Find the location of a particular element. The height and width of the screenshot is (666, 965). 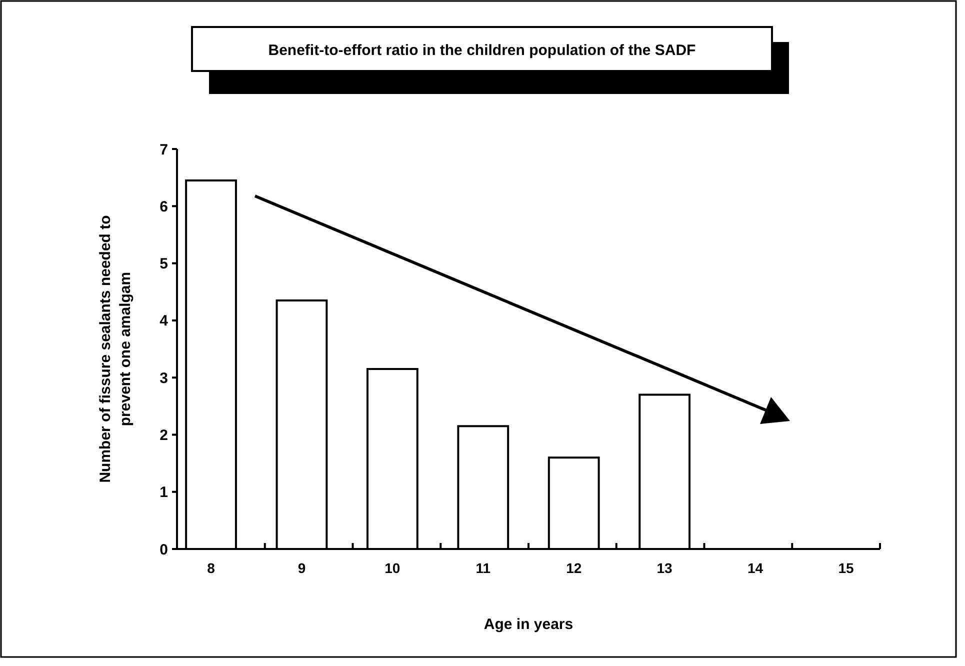

y-tick-label: 1 is located at coordinates (164, 493).